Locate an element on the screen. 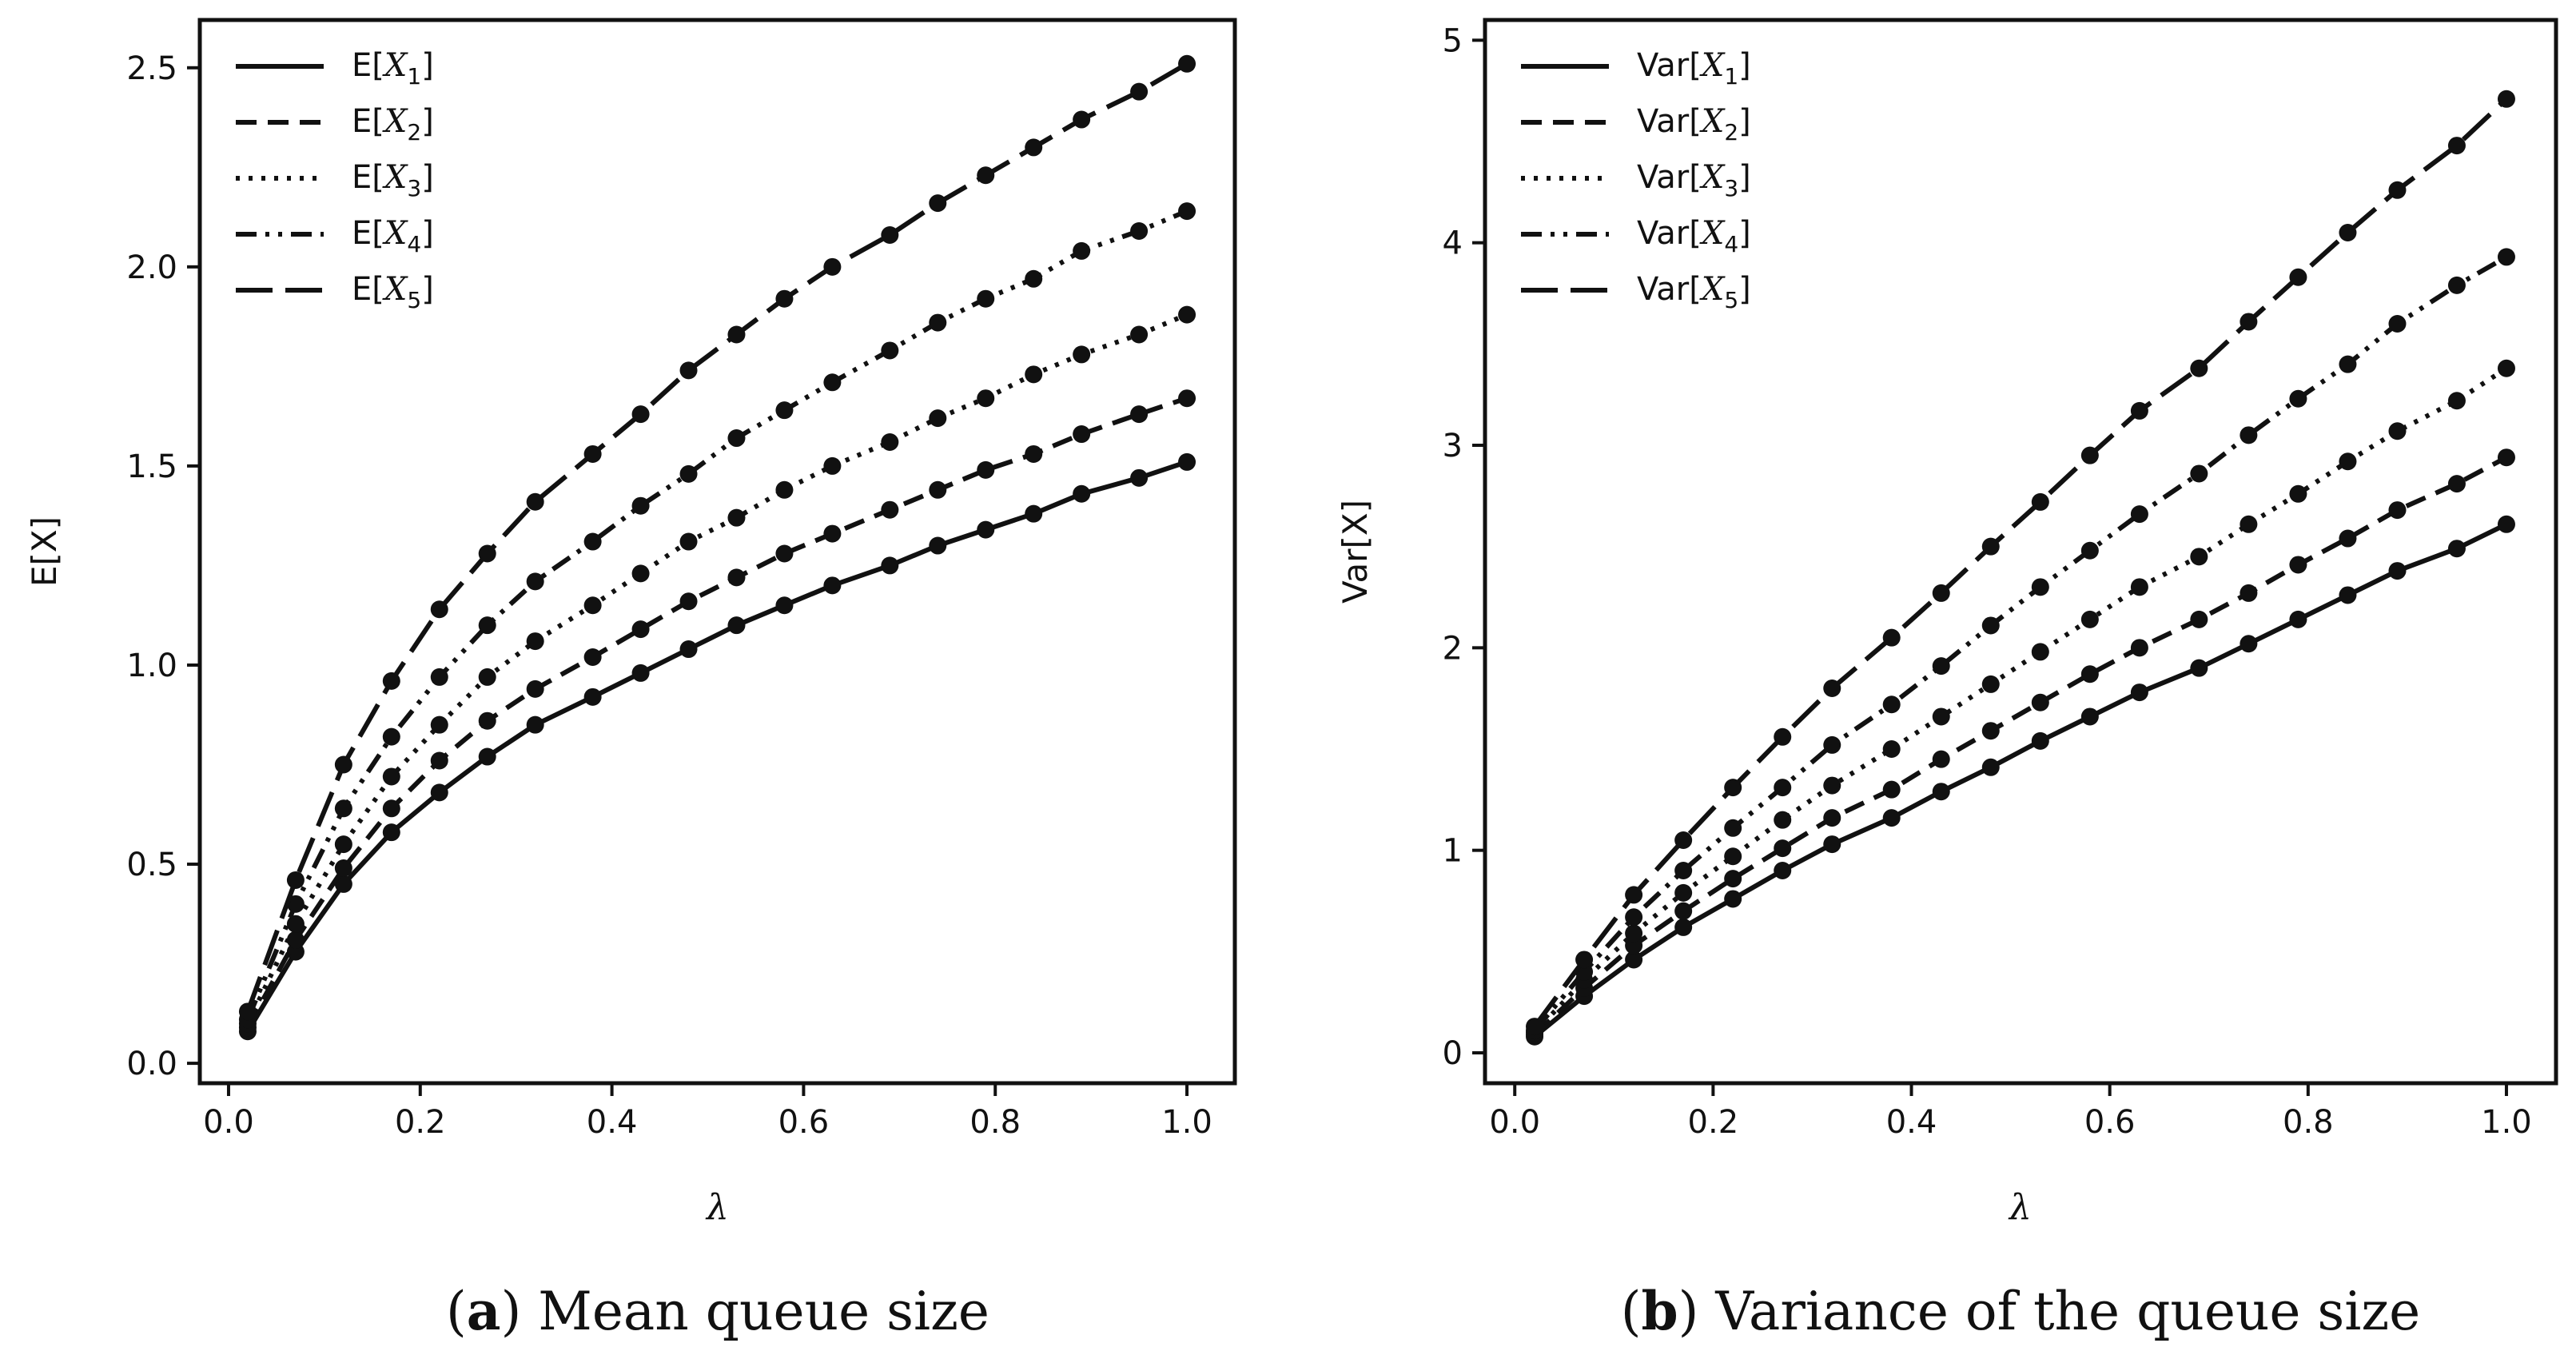 This screenshot has height=1363, width=2576. x-tick-label: 0.6 is located at coordinates (804, 1122).